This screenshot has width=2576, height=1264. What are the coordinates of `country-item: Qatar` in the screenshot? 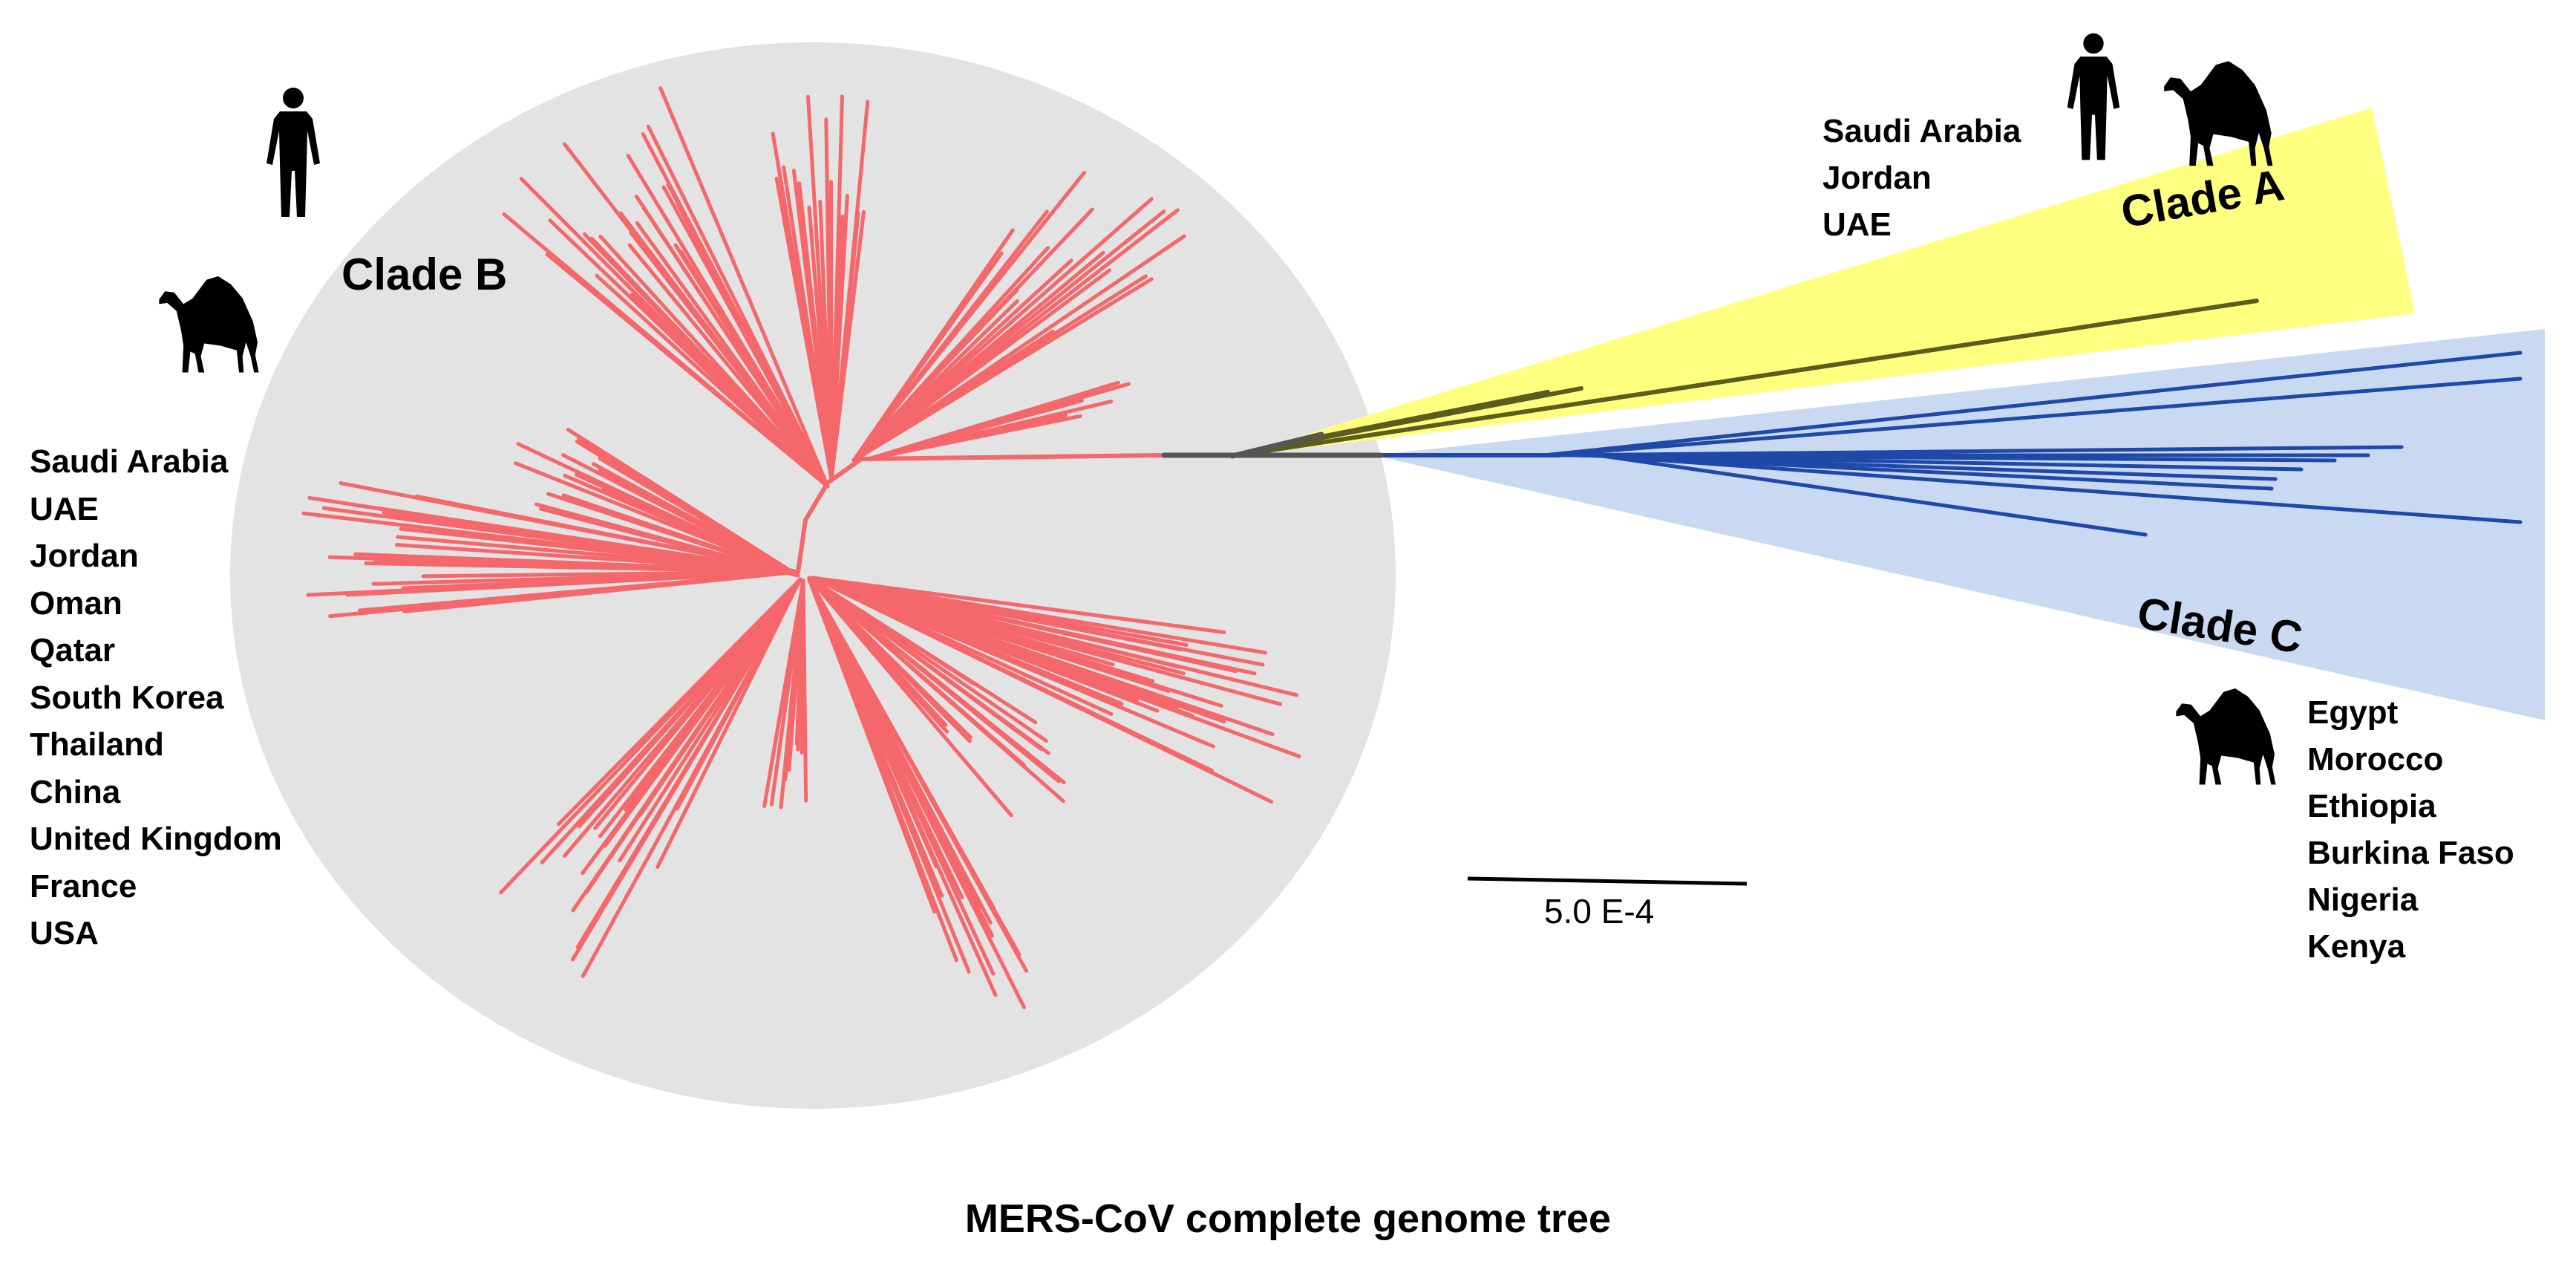 It's located at (72, 650).